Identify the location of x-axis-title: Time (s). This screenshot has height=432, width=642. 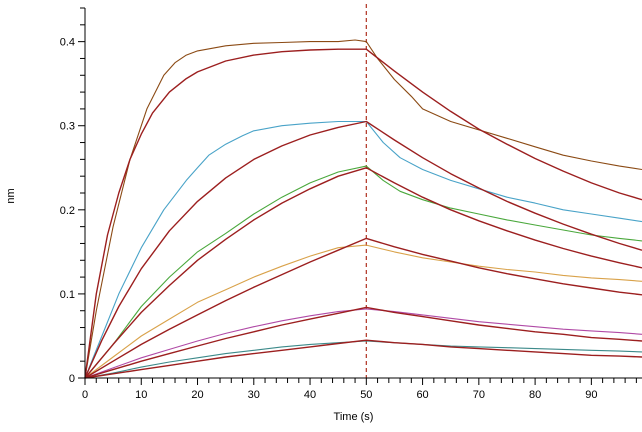
(354, 417).